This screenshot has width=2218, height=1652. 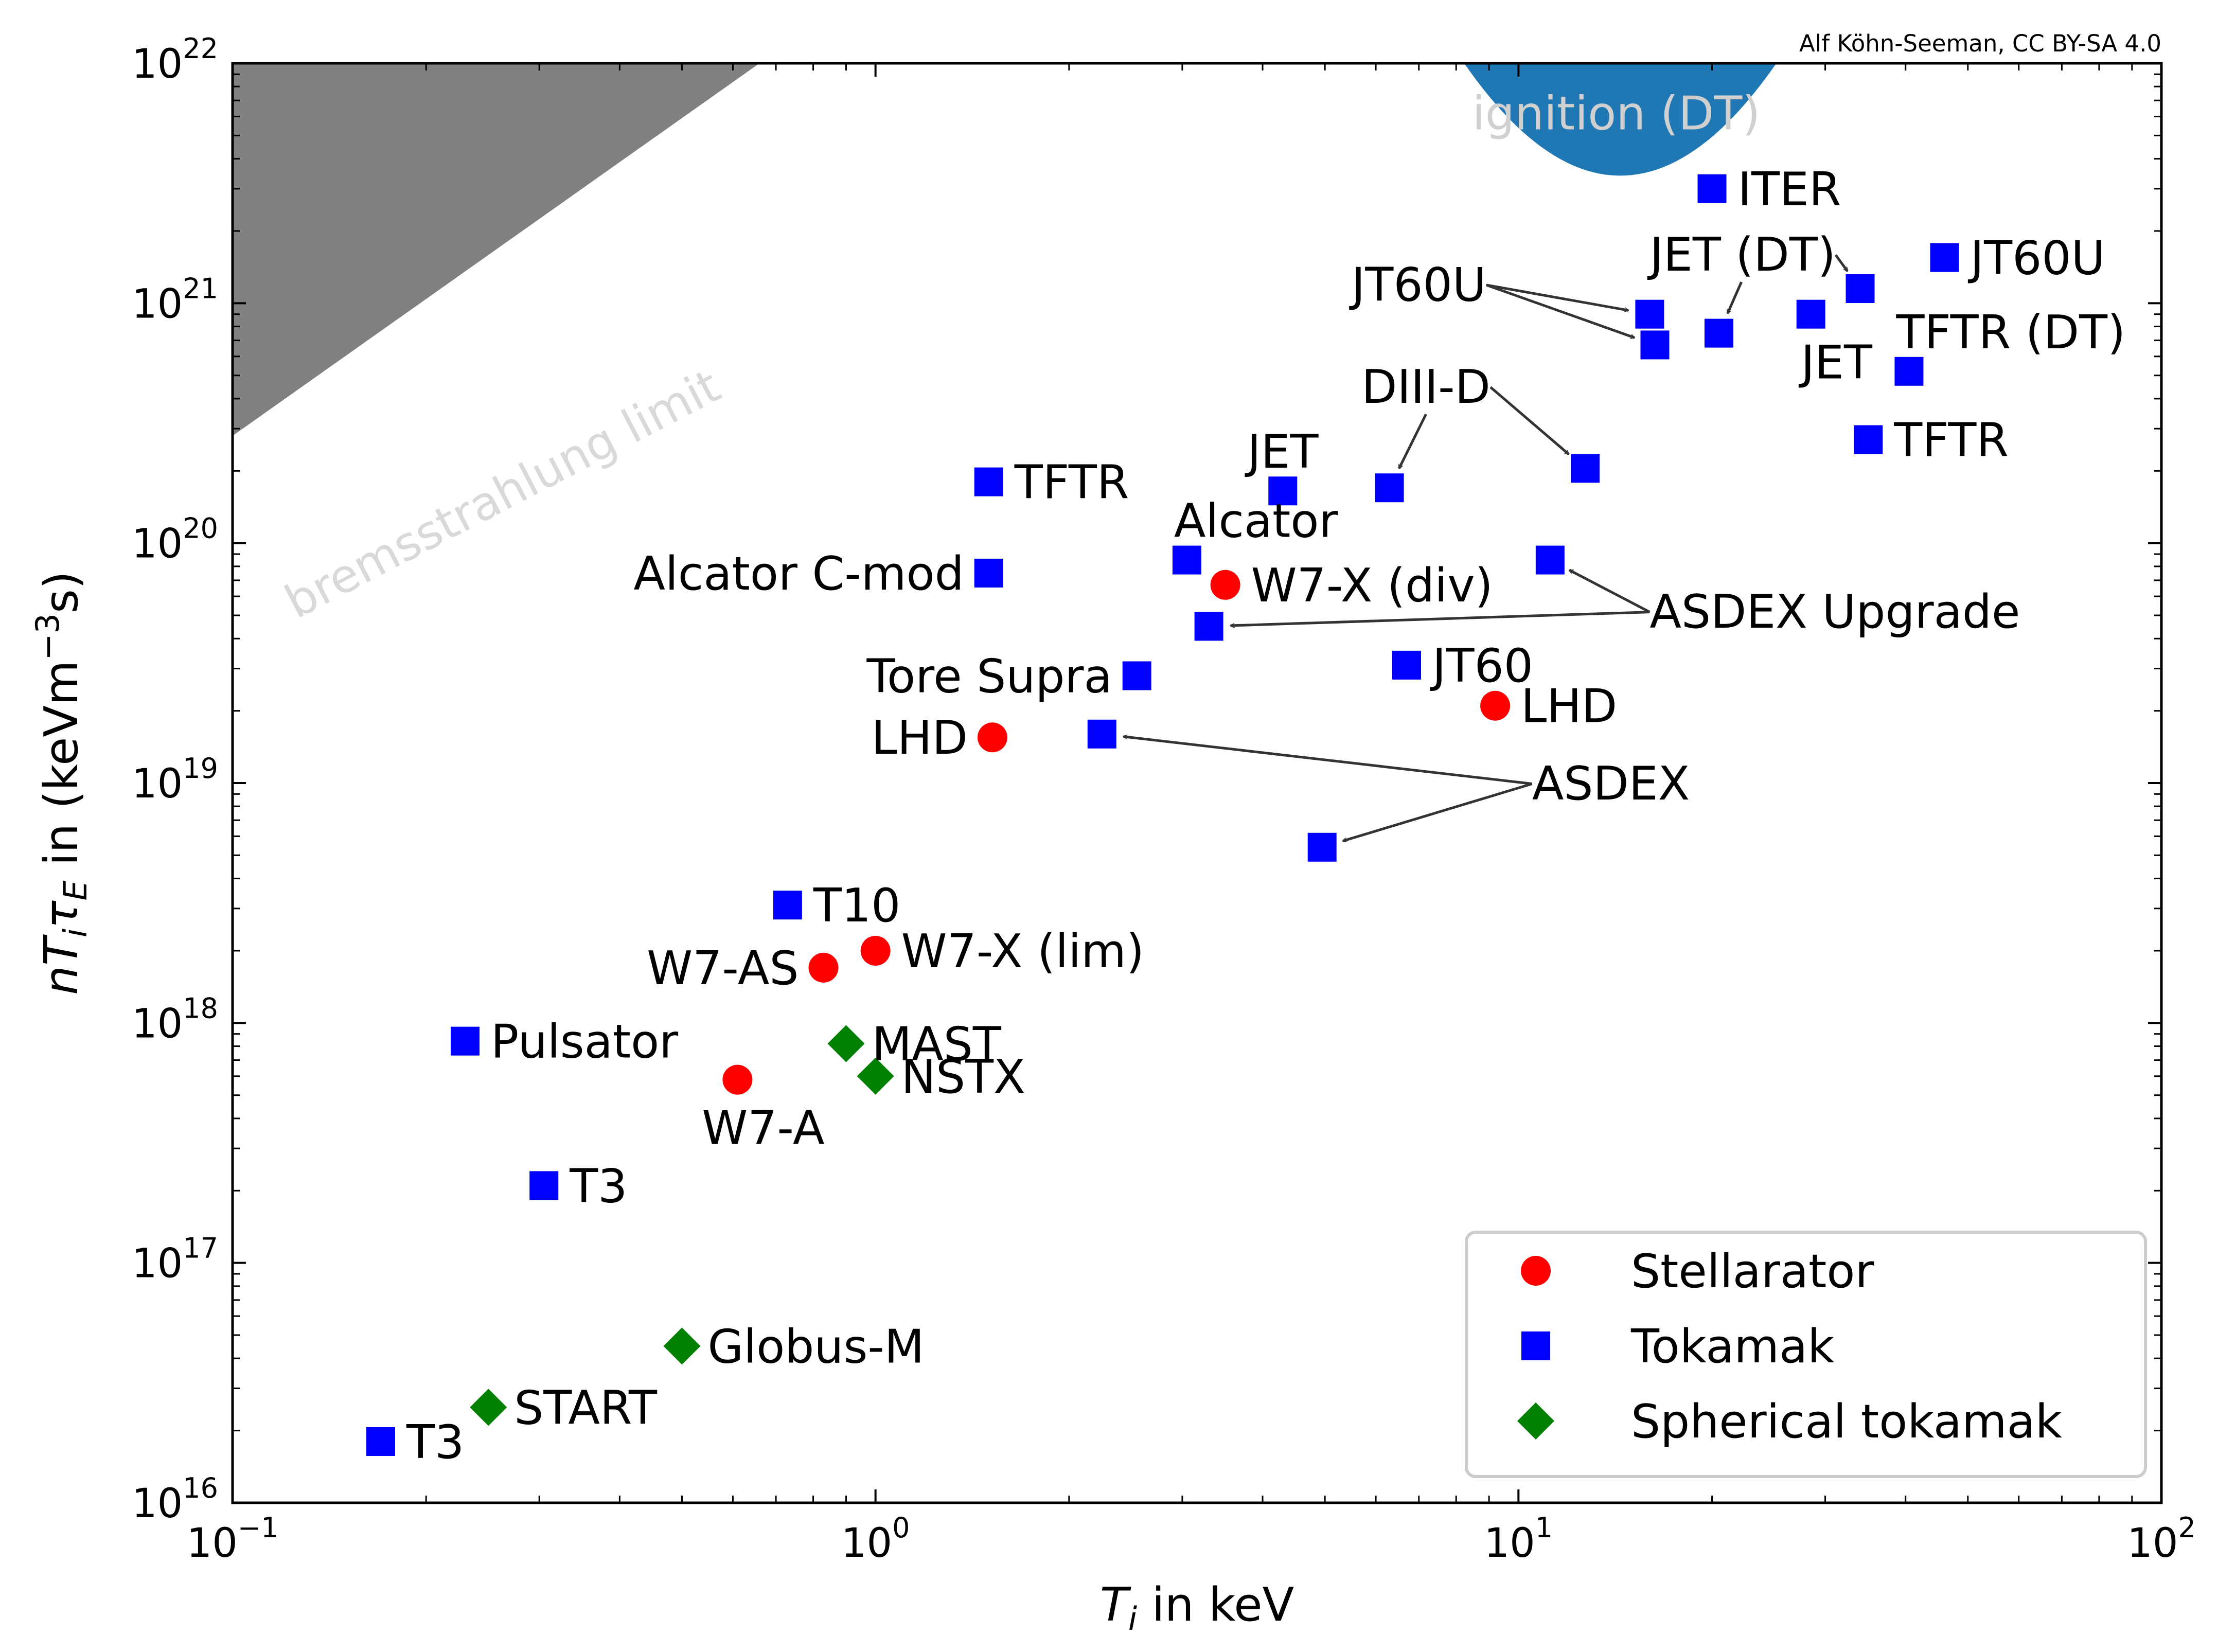 What do you see at coordinates (1535, 1345) in the screenshot?
I see `legend-marker-tokamak` at bounding box center [1535, 1345].